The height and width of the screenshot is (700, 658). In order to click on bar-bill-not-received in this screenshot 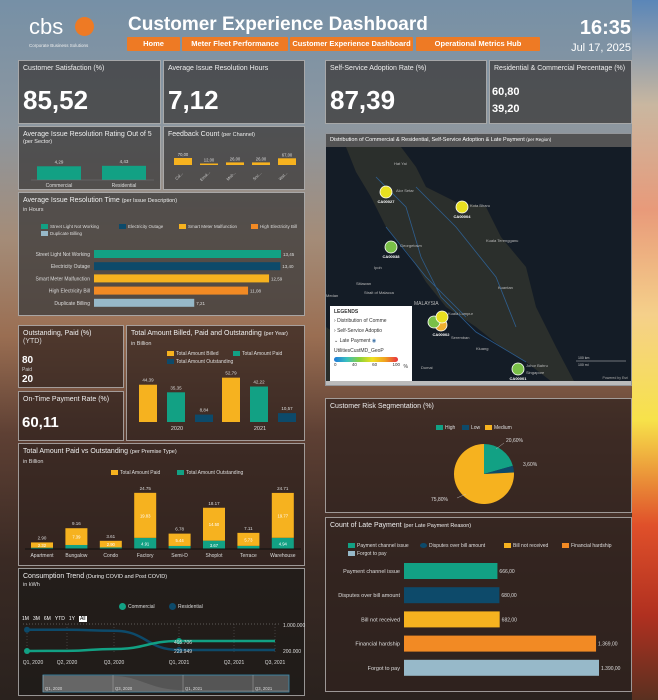, I will do `click(452, 619)`.